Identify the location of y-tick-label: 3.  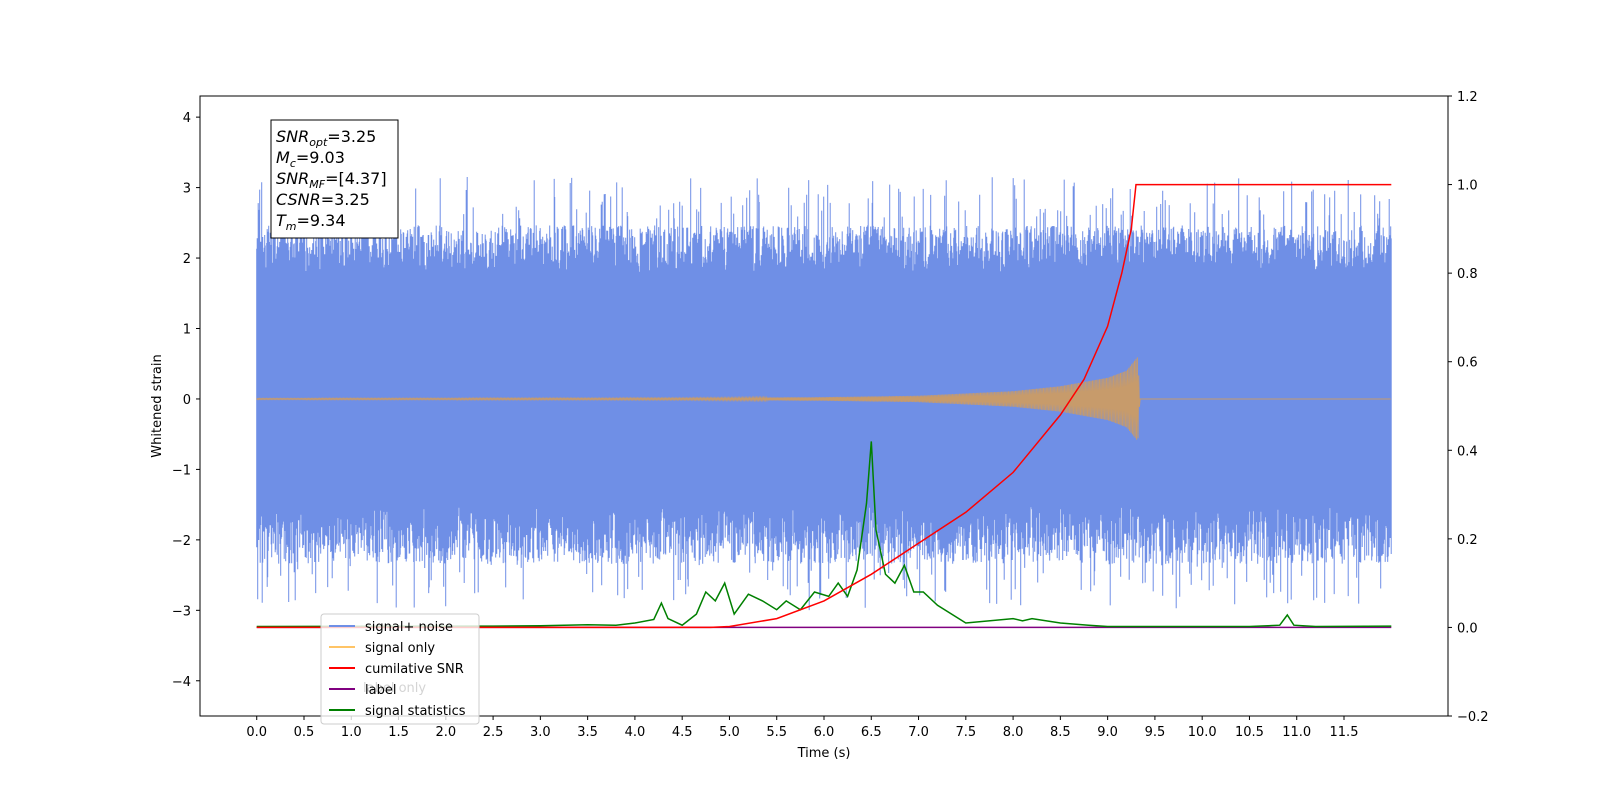
(187, 189).